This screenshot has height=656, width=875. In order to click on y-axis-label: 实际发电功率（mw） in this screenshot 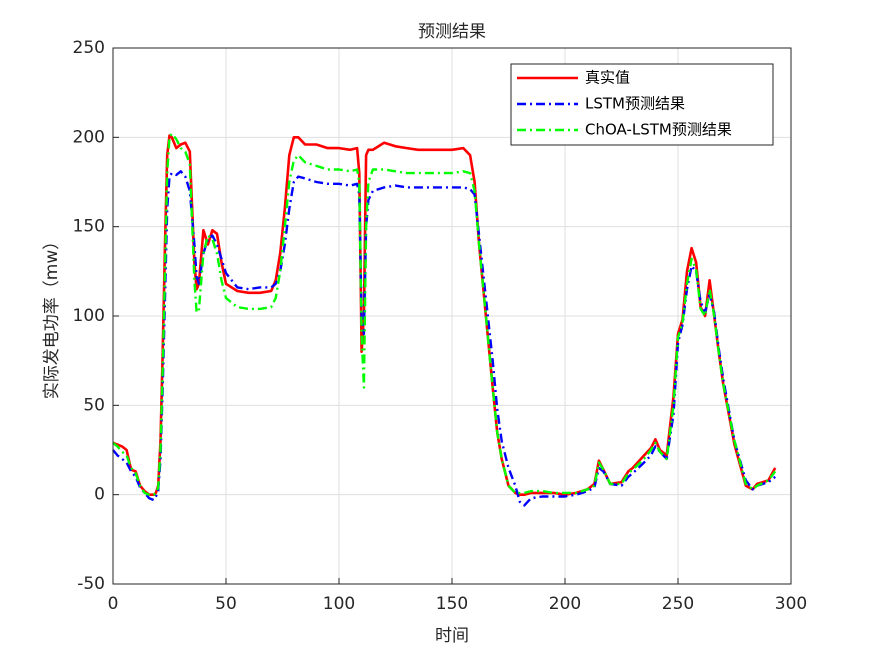, I will do `click(52, 316)`.